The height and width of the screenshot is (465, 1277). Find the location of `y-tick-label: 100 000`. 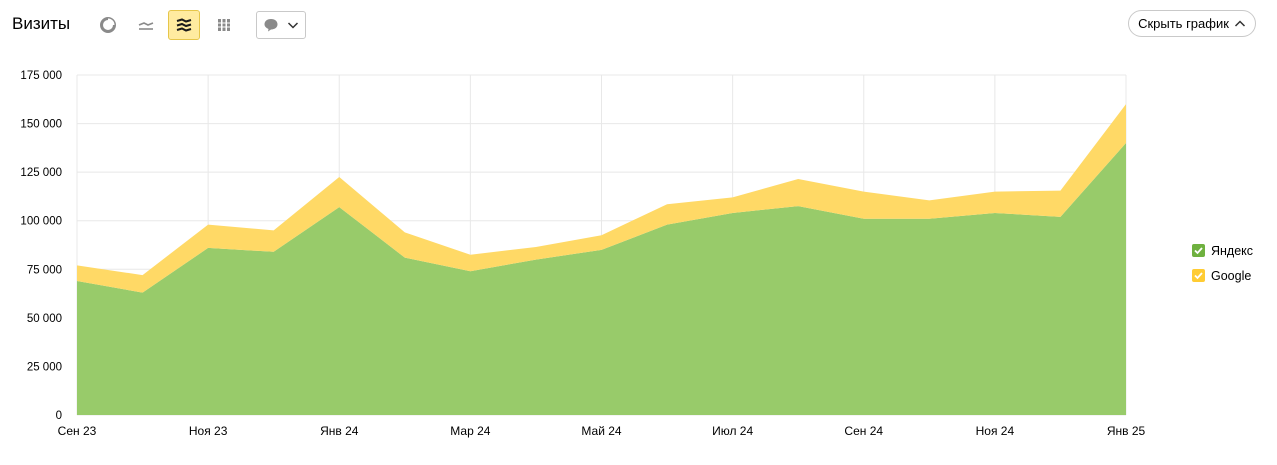

y-tick-label: 100 000 is located at coordinates (41, 222).